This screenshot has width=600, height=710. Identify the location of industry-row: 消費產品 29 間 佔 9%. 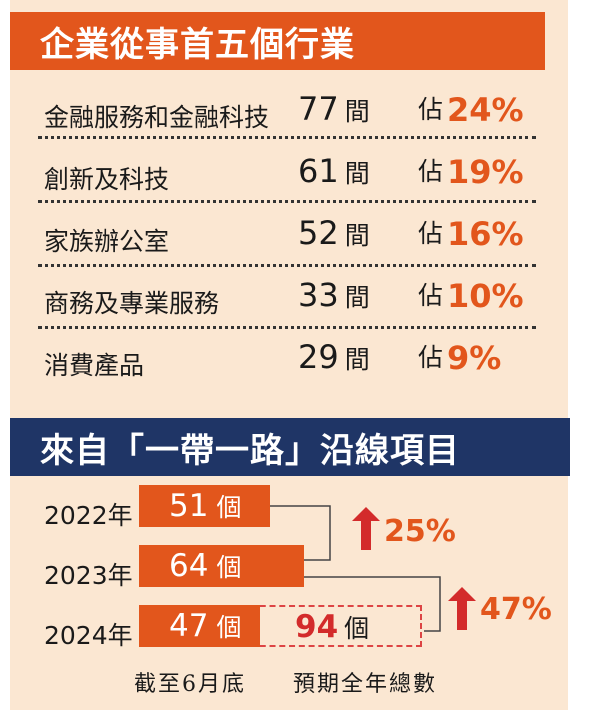
(300, 363).